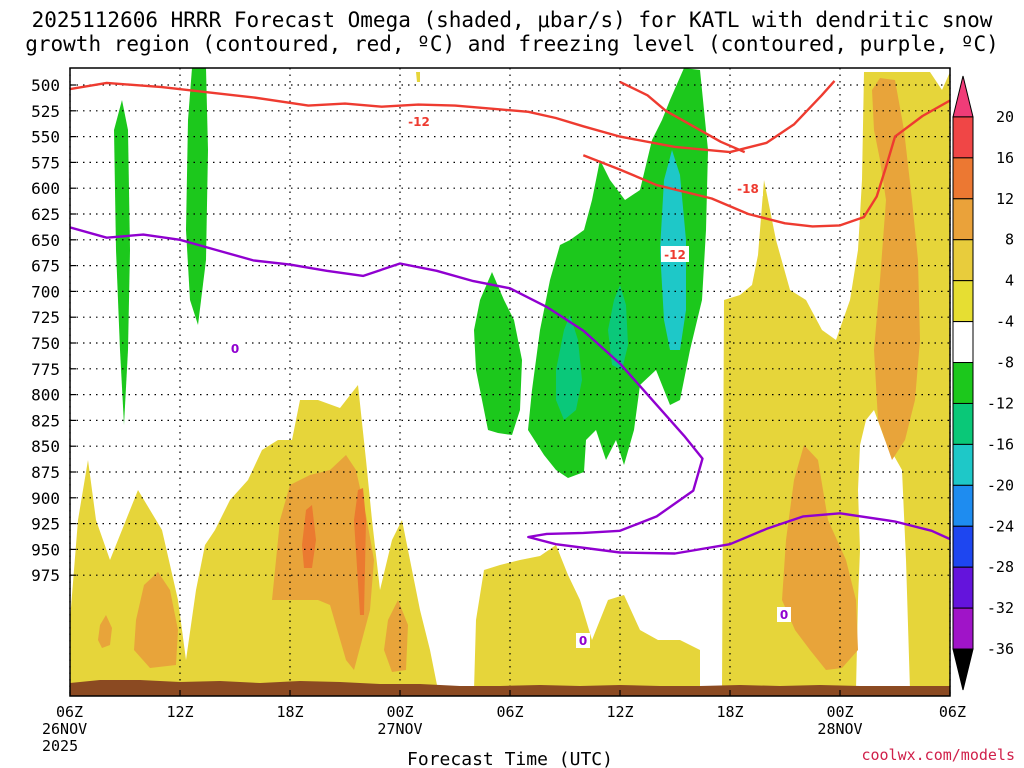 The width and height of the screenshot is (1024, 768). I want to click on y-tick-label: 675, so click(45, 266).